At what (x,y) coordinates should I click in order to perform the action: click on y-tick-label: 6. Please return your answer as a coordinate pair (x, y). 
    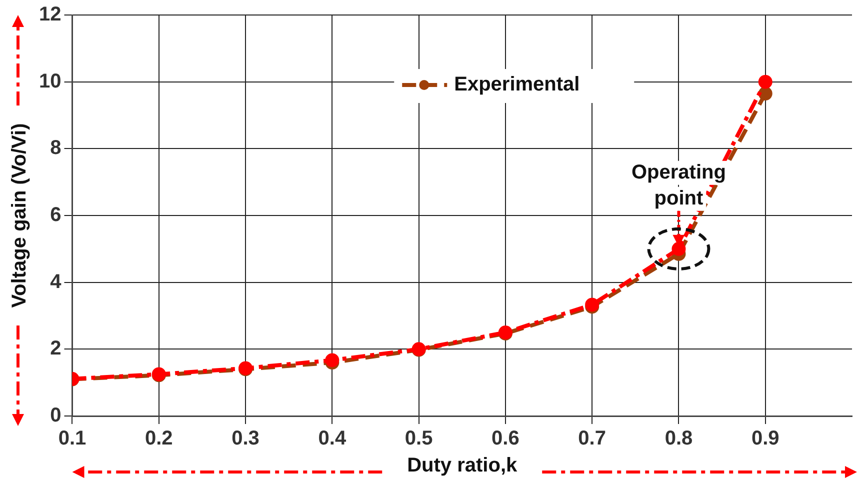
    Looking at the image, I should click on (56, 215).